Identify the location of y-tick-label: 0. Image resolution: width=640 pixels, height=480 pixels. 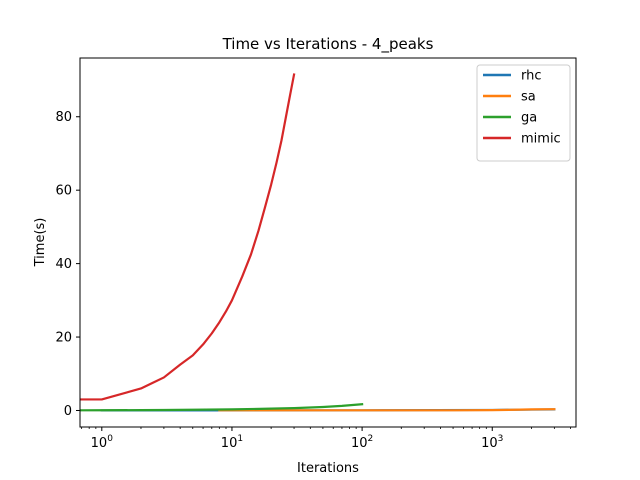
(68, 411).